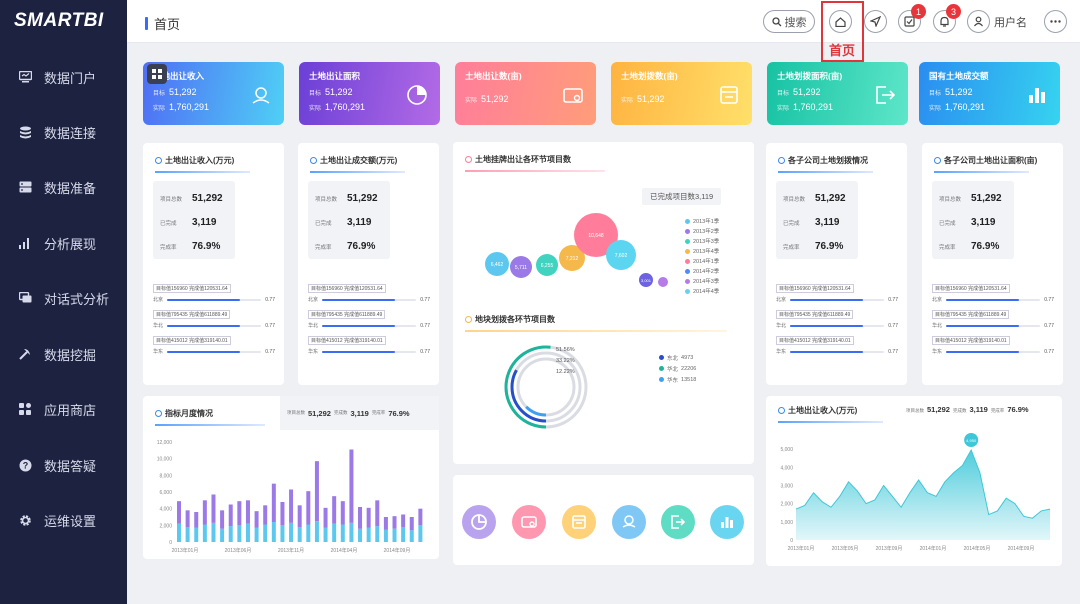  What do you see at coordinates (417, 95) in the screenshot?
I see `pie-chart-icon` at bounding box center [417, 95].